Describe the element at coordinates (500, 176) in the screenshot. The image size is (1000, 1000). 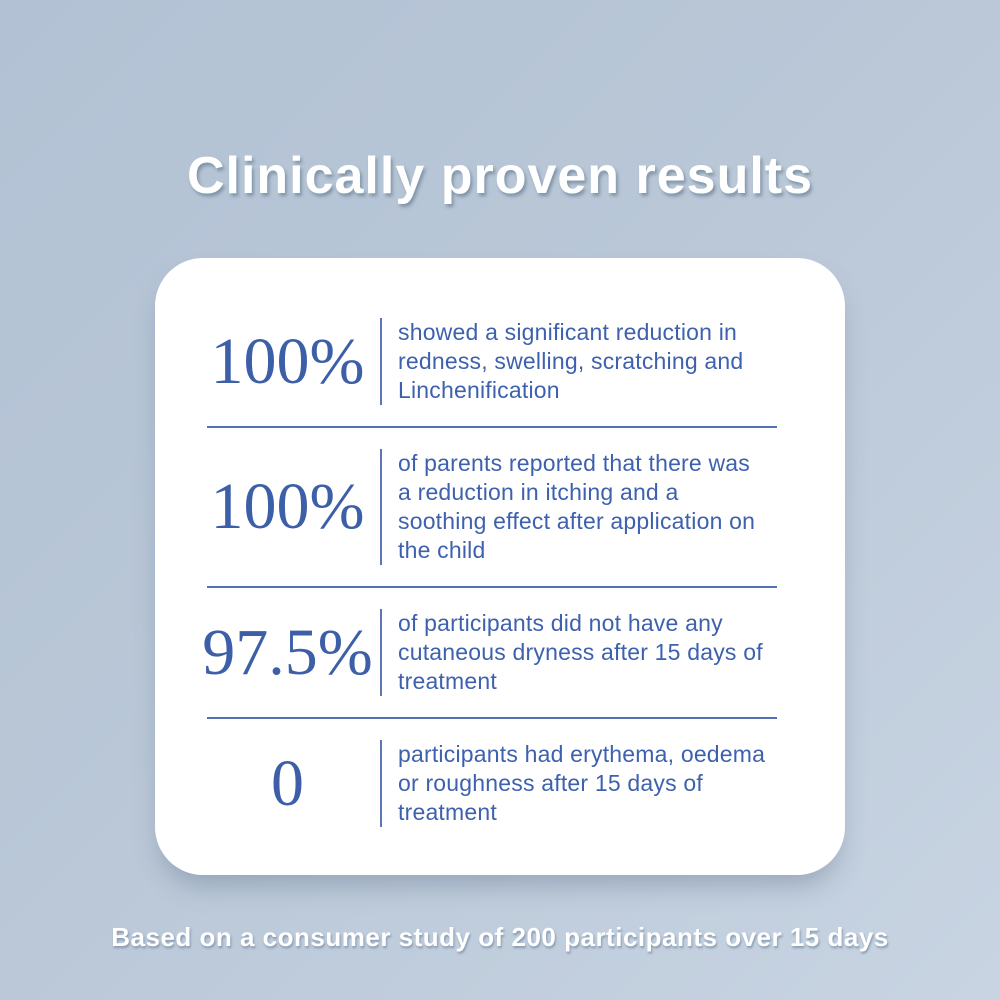
I see `page-title: Clinically proven results` at that location.